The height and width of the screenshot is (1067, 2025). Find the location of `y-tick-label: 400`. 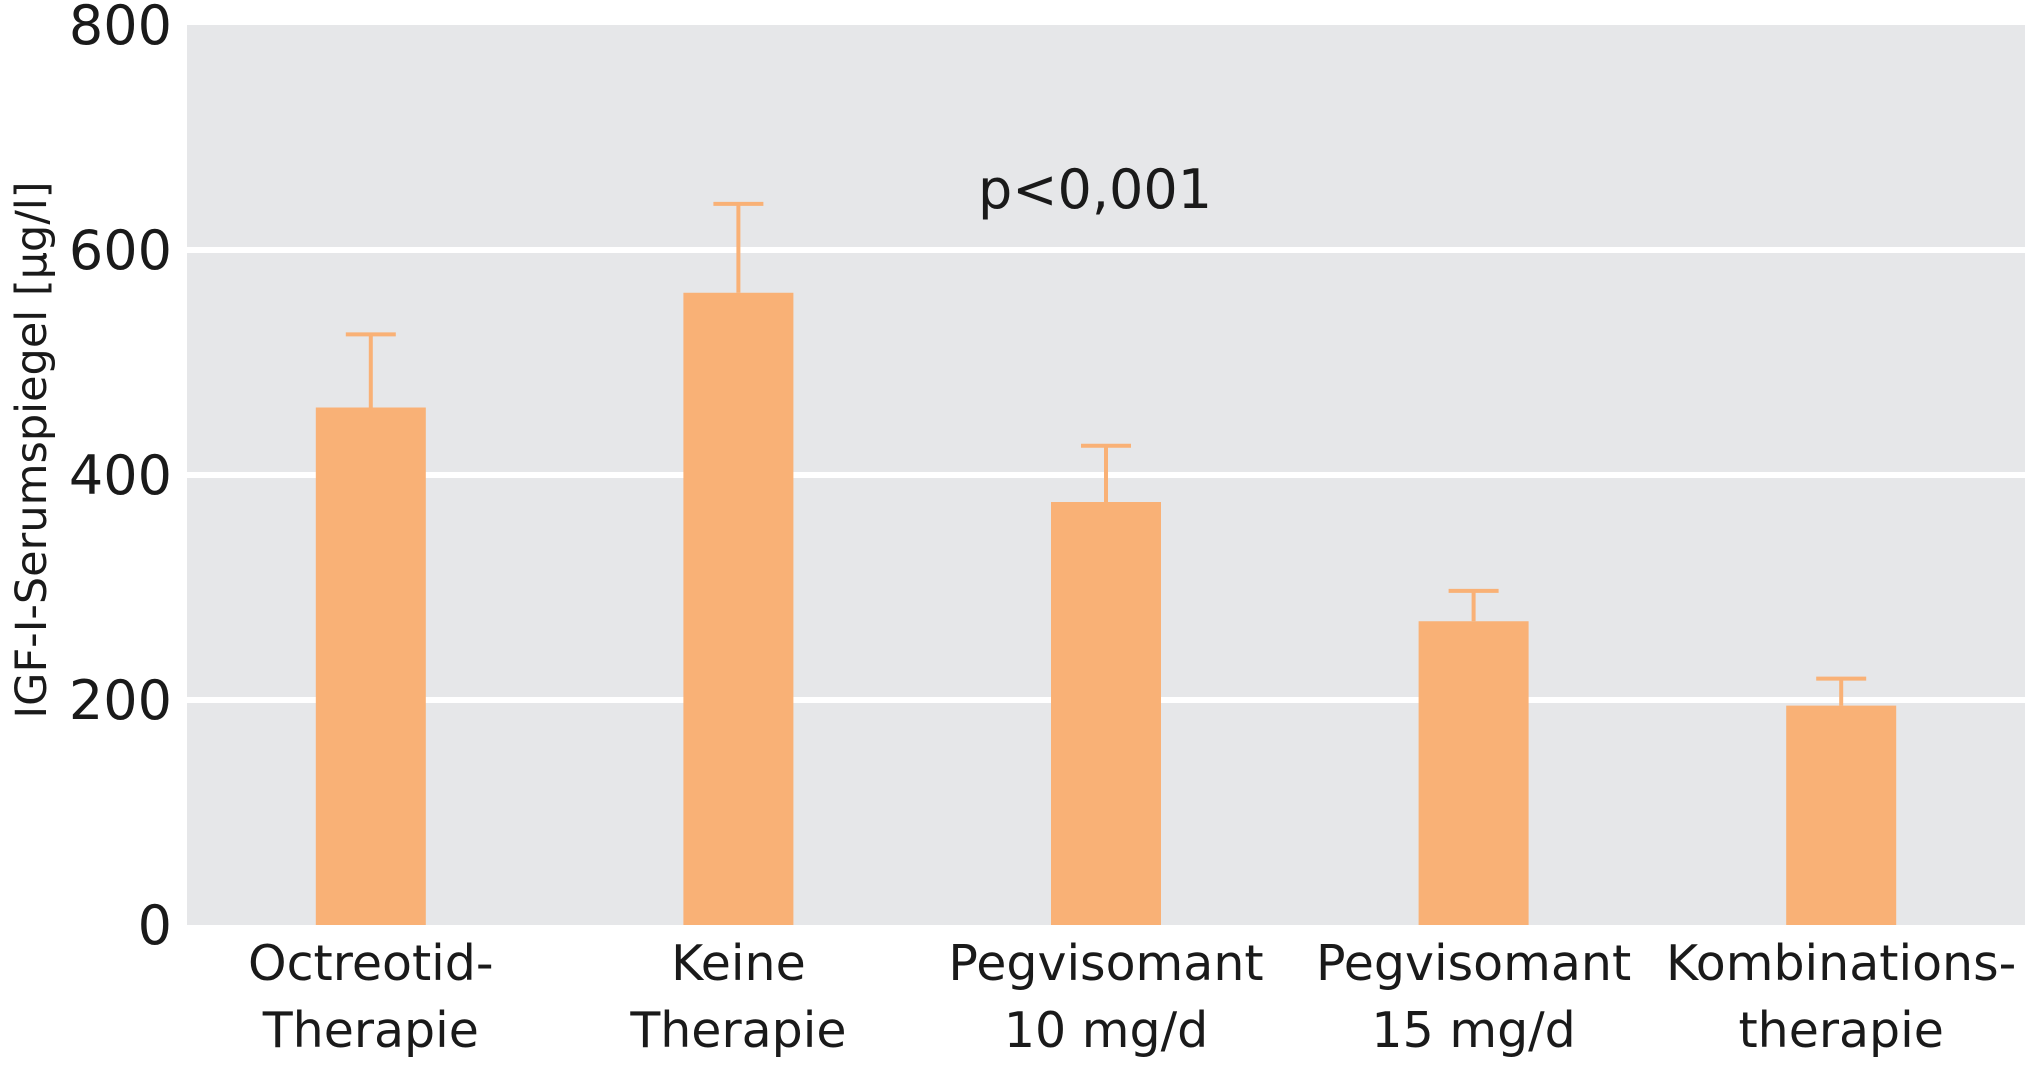

y-tick-label: 400 is located at coordinates (120, 475).